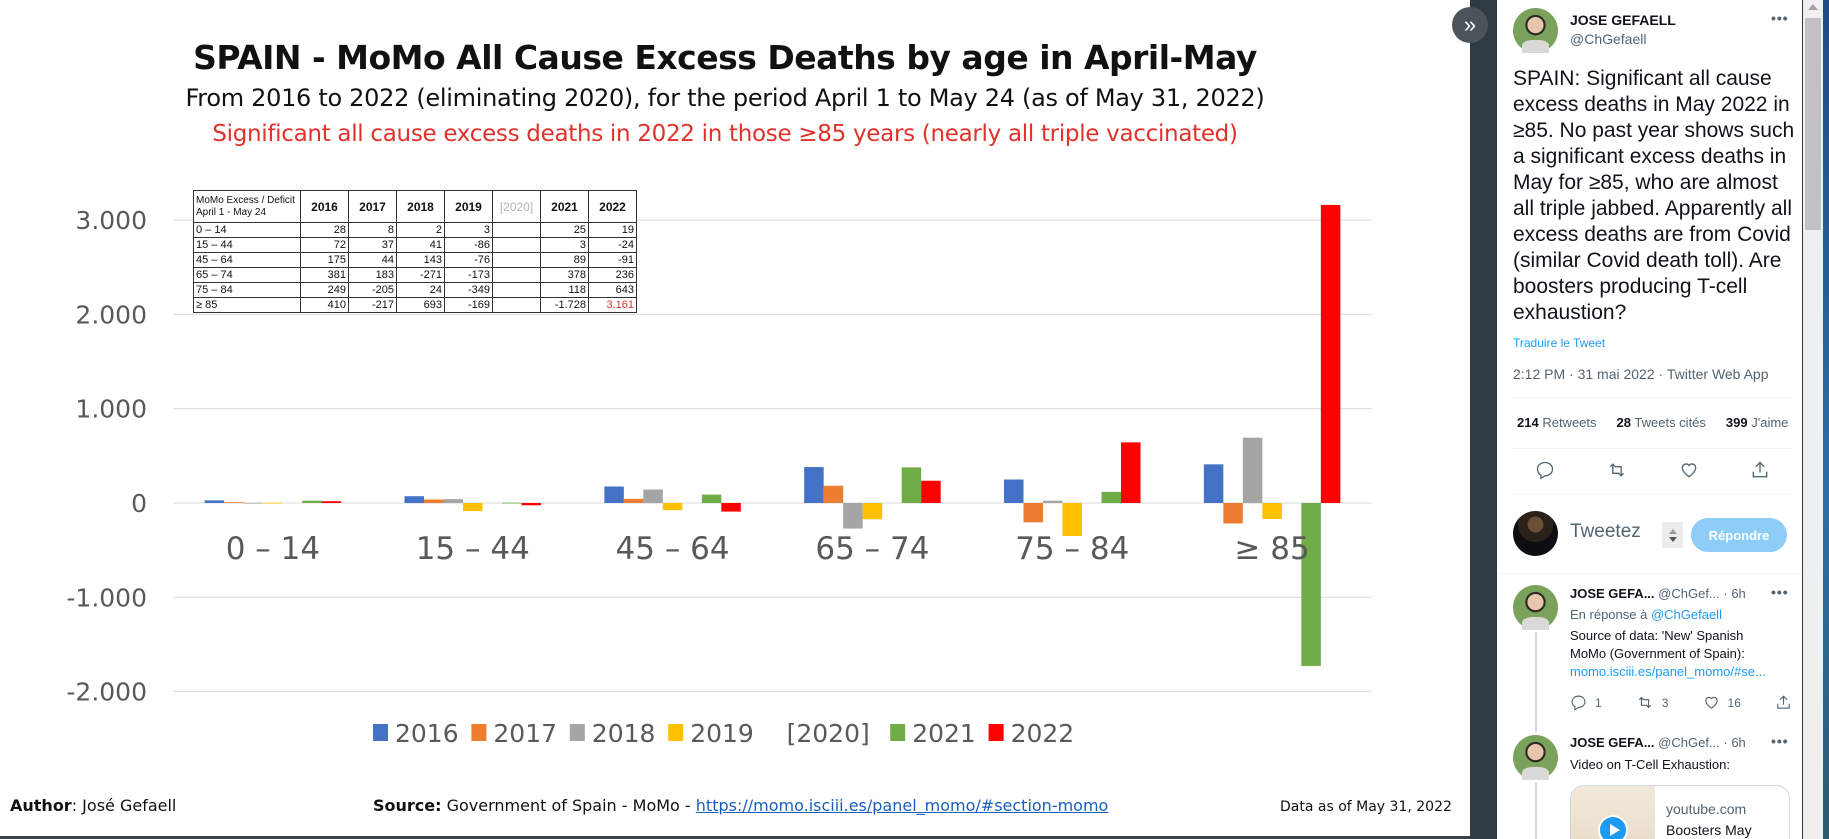  I want to click on category-label: 15 – 44, so click(473, 549).